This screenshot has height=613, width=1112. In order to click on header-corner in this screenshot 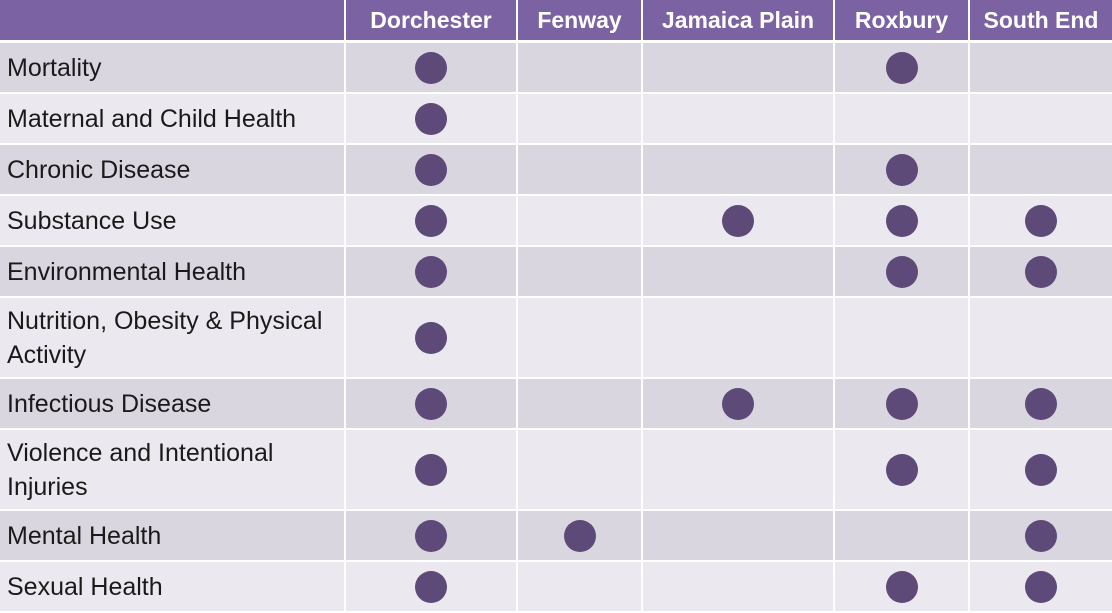, I will do `click(173, 21)`.